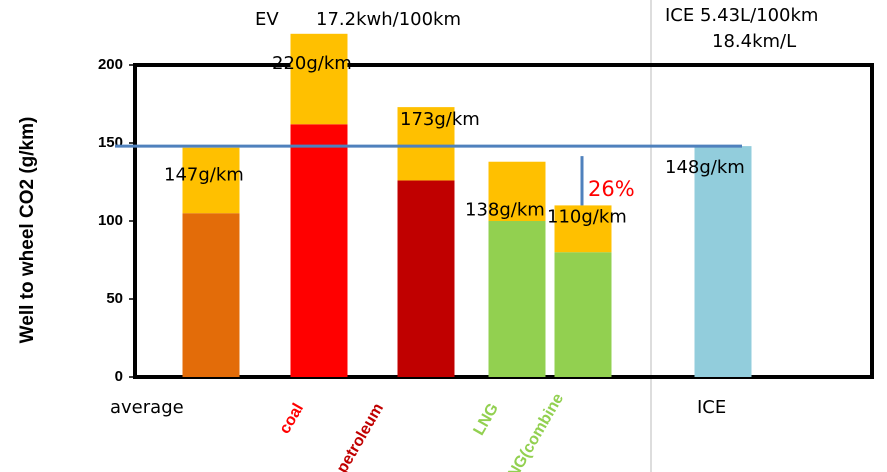  I want to click on annotation: 18.4km/L, so click(754, 41).